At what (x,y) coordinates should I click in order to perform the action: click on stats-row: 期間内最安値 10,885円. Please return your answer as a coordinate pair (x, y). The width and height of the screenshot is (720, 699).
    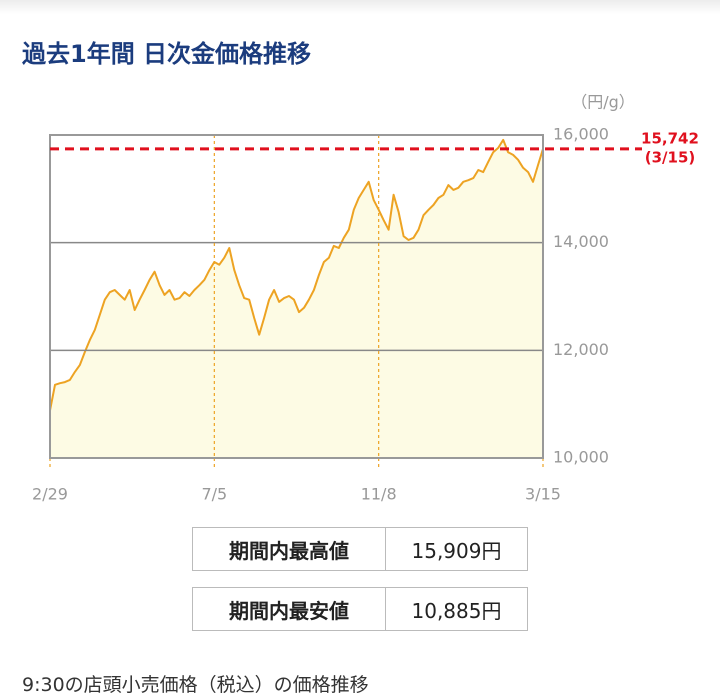
    Looking at the image, I should click on (360, 609).